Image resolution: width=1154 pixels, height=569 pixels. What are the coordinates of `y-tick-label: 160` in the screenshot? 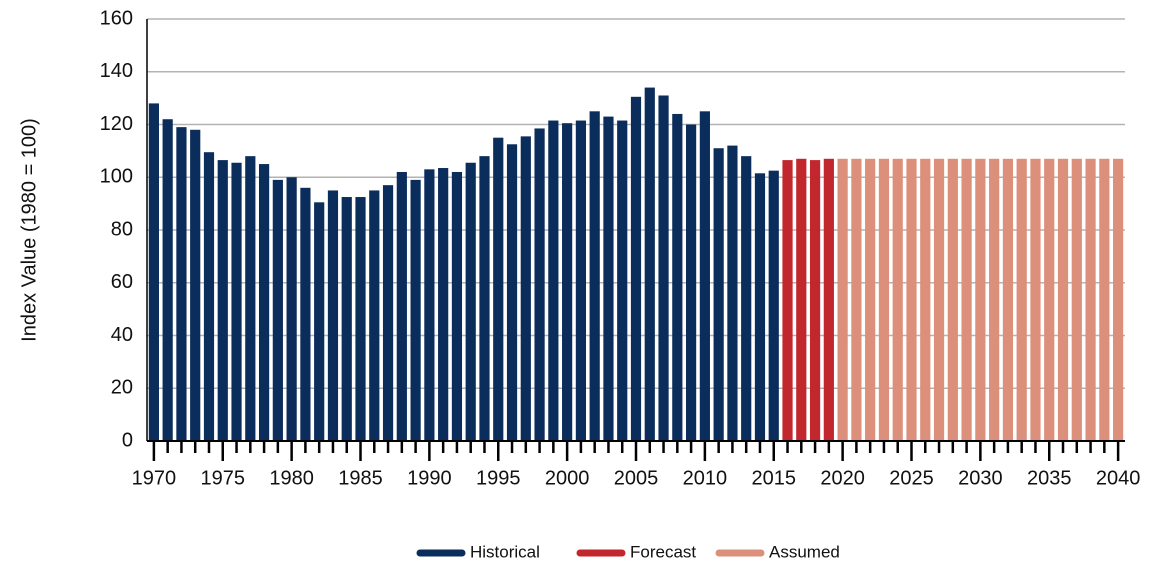 It's located at (116, 18).